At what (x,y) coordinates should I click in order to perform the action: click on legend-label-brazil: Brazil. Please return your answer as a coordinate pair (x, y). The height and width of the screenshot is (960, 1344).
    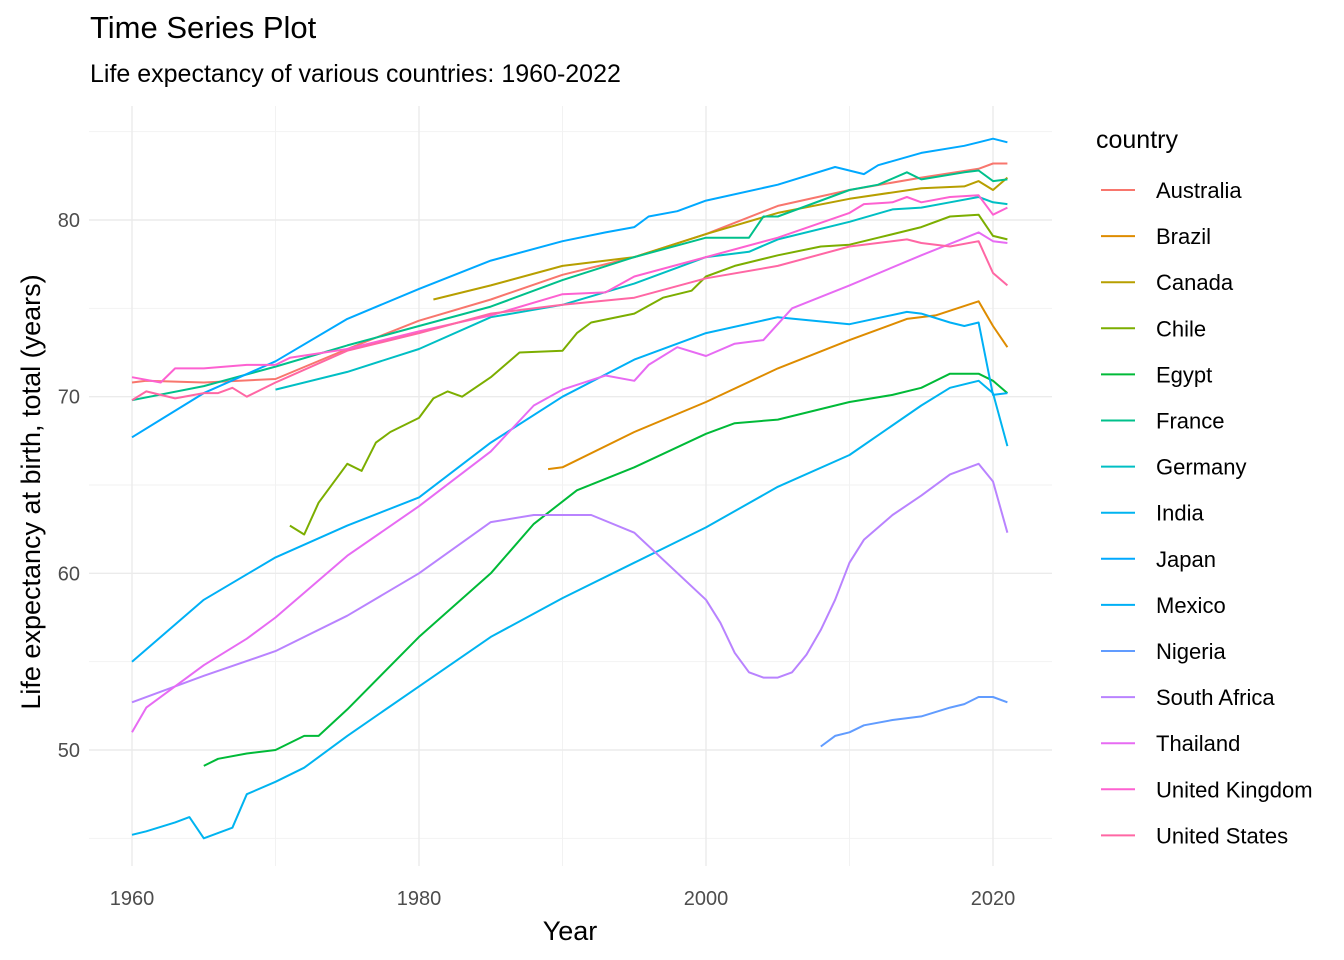
    Looking at the image, I should click on (1183, 236).